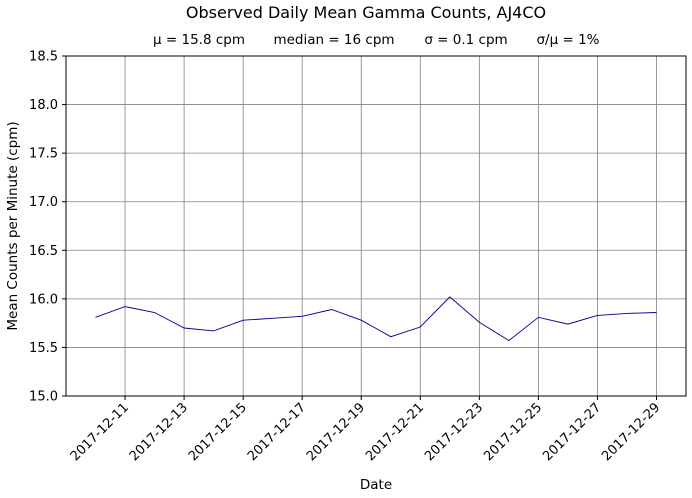 This screenshot has height=498, width=692. I want to click on subtitle-median: median = 16 cpm, so click(333, 40).